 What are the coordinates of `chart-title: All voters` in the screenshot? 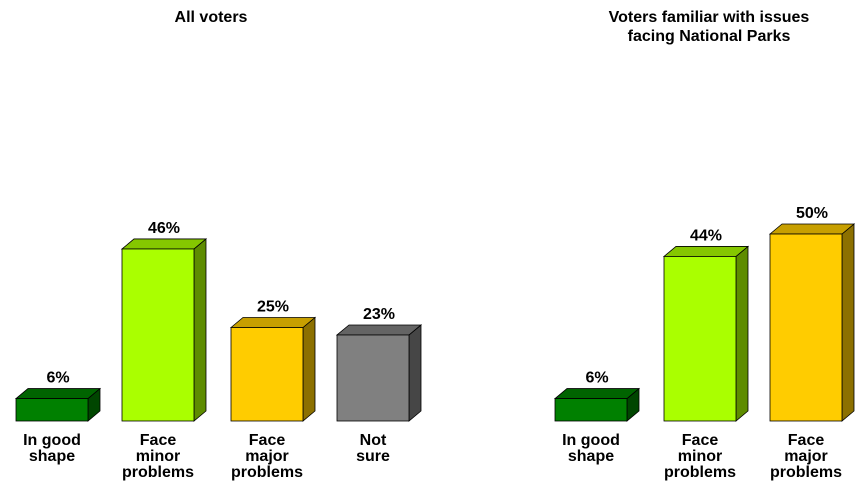 It's located at (211, 17).